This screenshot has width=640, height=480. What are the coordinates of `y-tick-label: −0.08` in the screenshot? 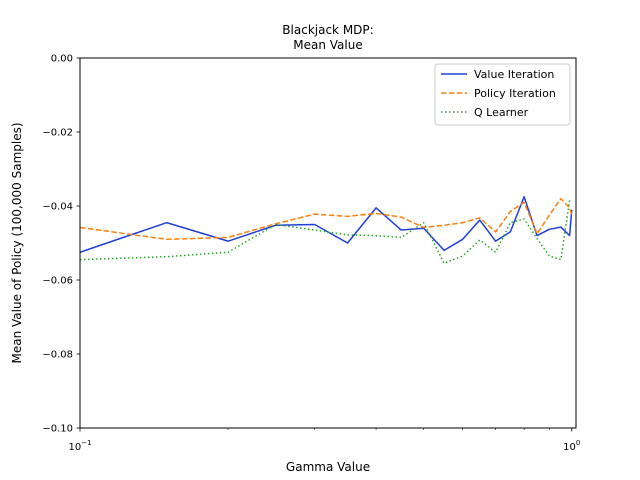 It's located at (57, 355).